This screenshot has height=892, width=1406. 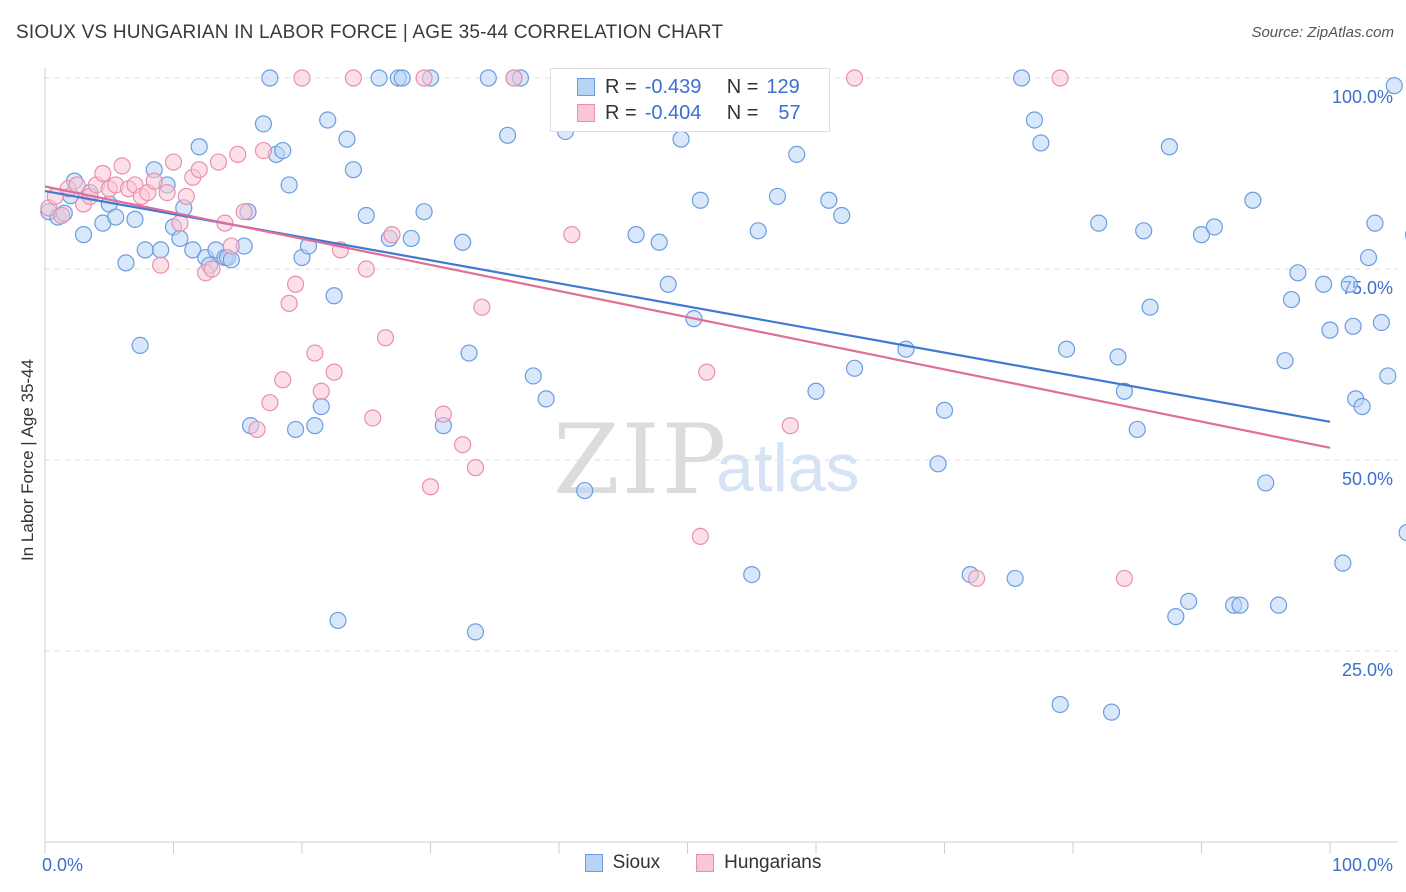 I want to click on r-value: -0.404, so click(x=673, y=112).